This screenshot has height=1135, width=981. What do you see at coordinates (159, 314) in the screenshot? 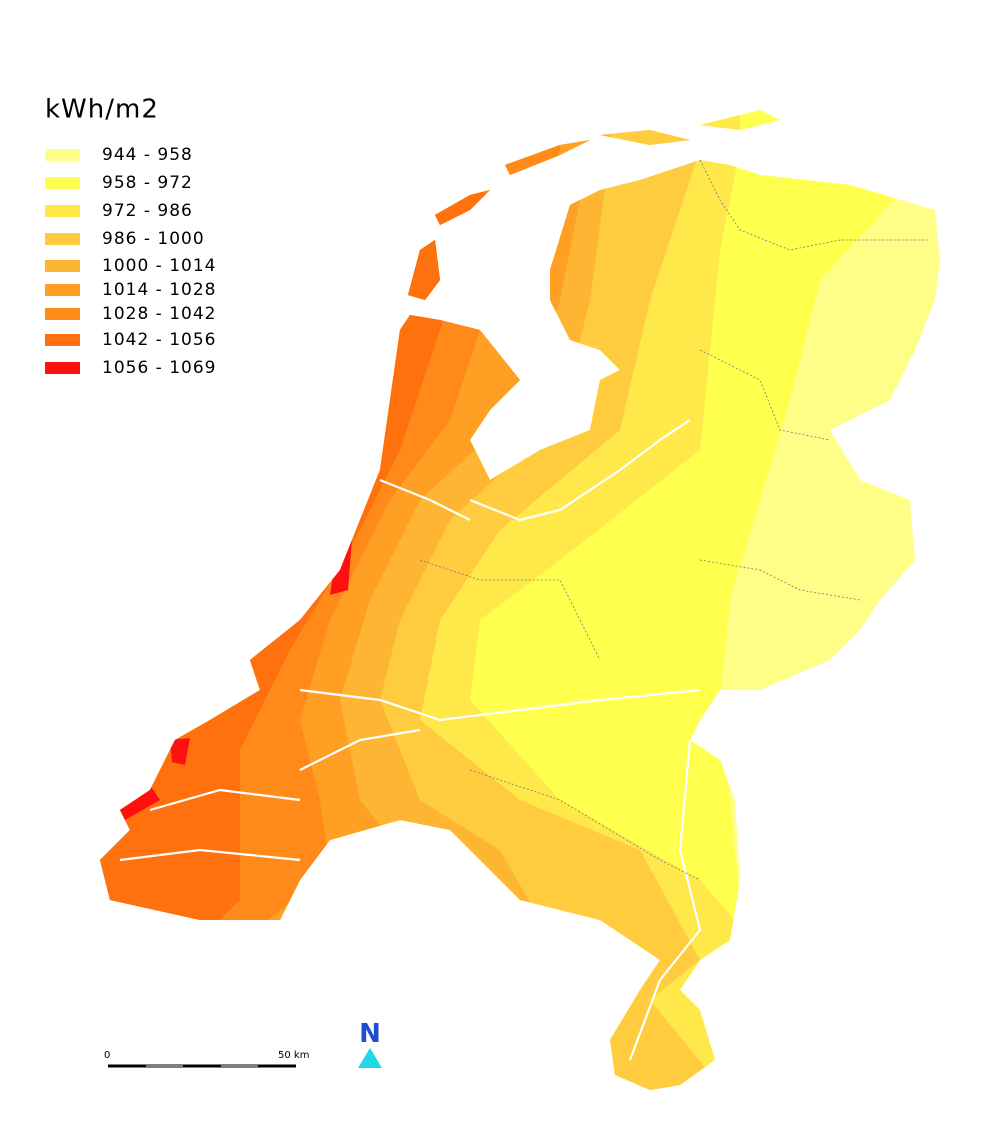
I see `legend-label: 1028 - 1042` at bounding box center [159, 314].